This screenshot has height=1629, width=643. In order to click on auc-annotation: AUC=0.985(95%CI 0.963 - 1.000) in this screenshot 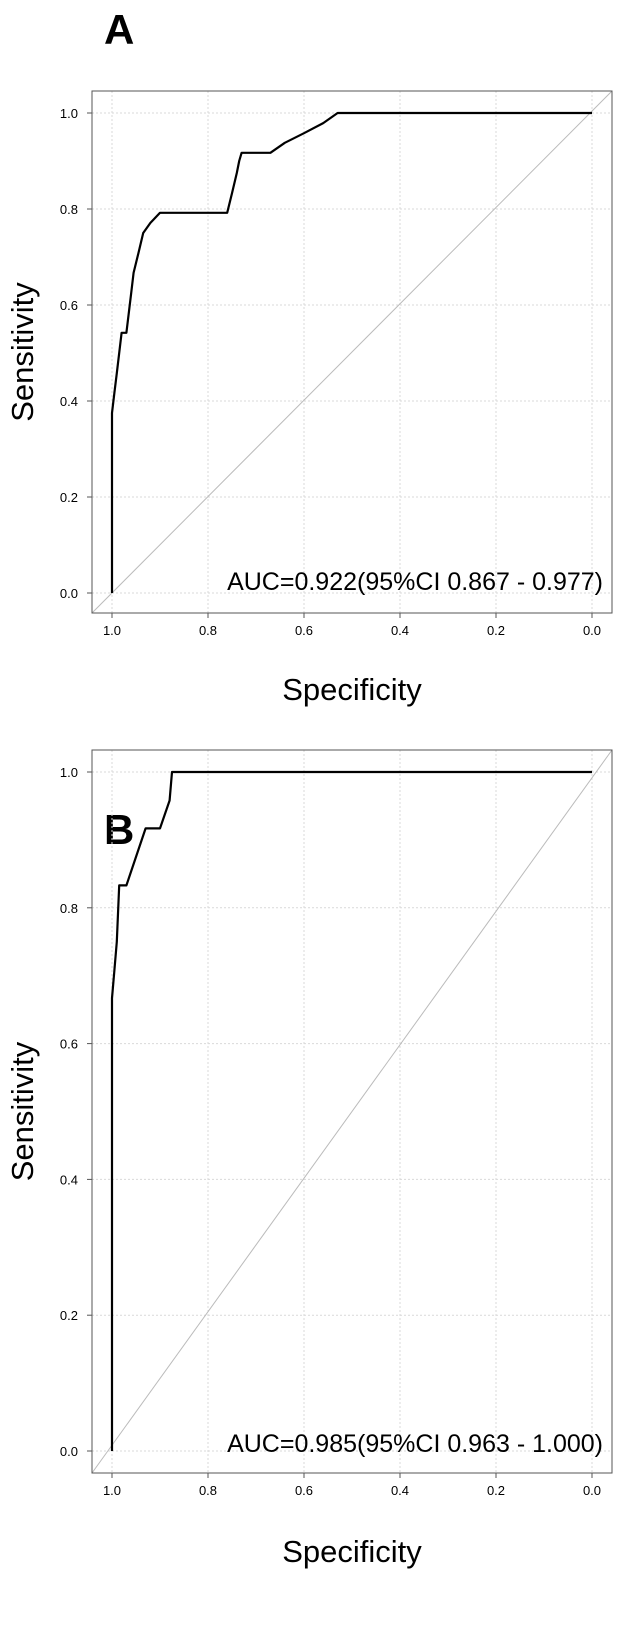, I will do `click(415, 1444)`.